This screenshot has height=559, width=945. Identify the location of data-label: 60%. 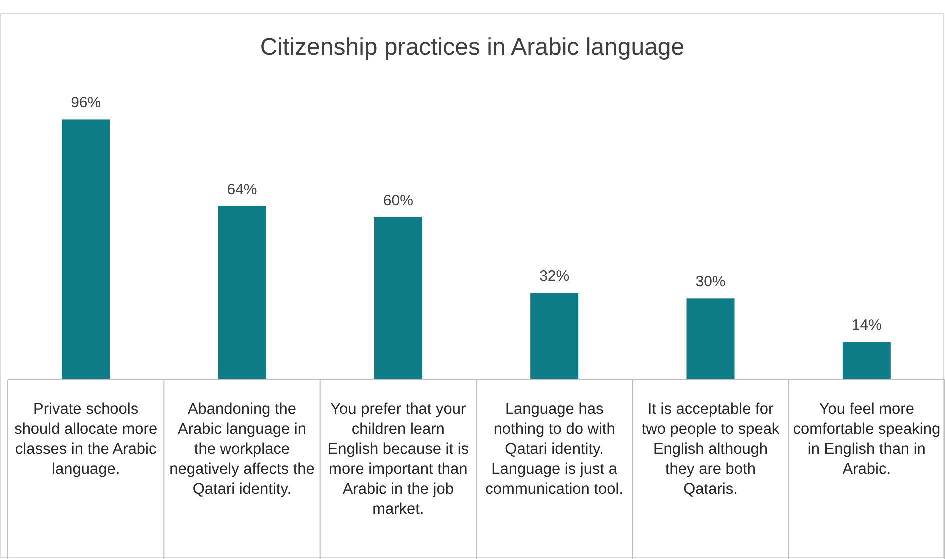
(398, 201).